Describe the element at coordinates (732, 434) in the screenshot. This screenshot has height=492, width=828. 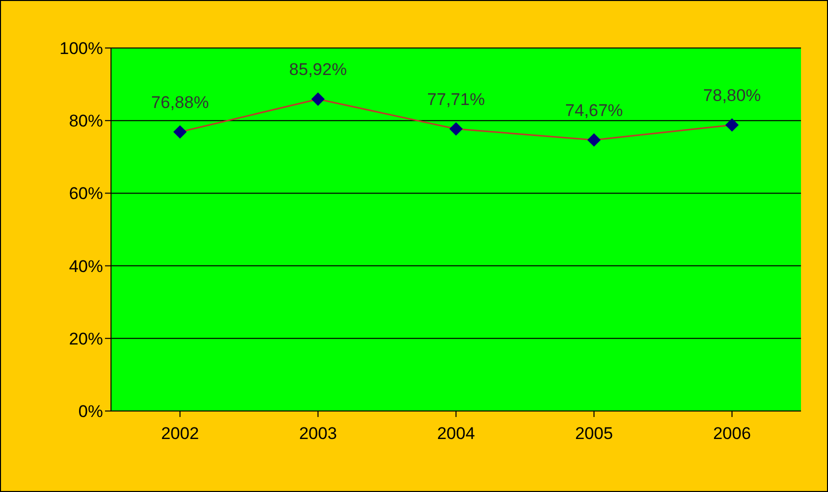
I see `x-tick-label: 2006` at that location.